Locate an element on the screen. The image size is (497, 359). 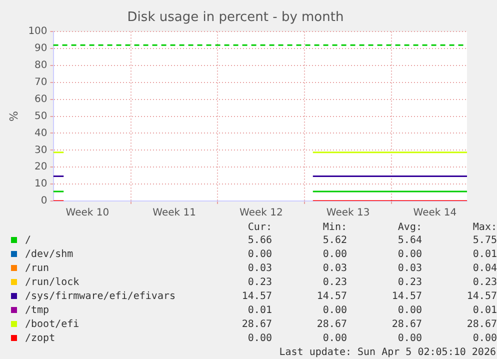
text: Max: is located at coordinates (484, 228).